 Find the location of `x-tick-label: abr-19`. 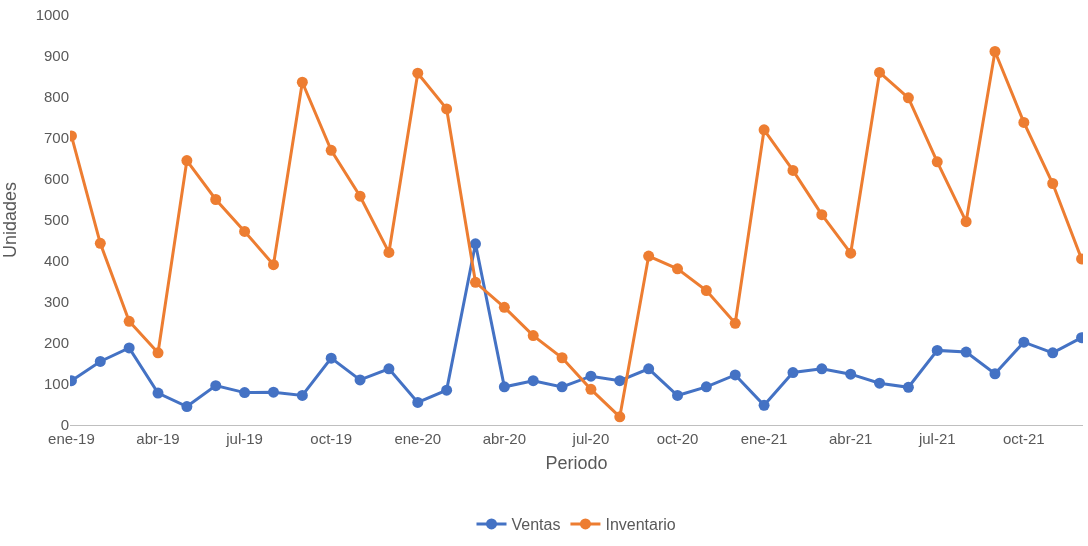

x-tick-label: abr-19 is located at coordinates (158, 438).